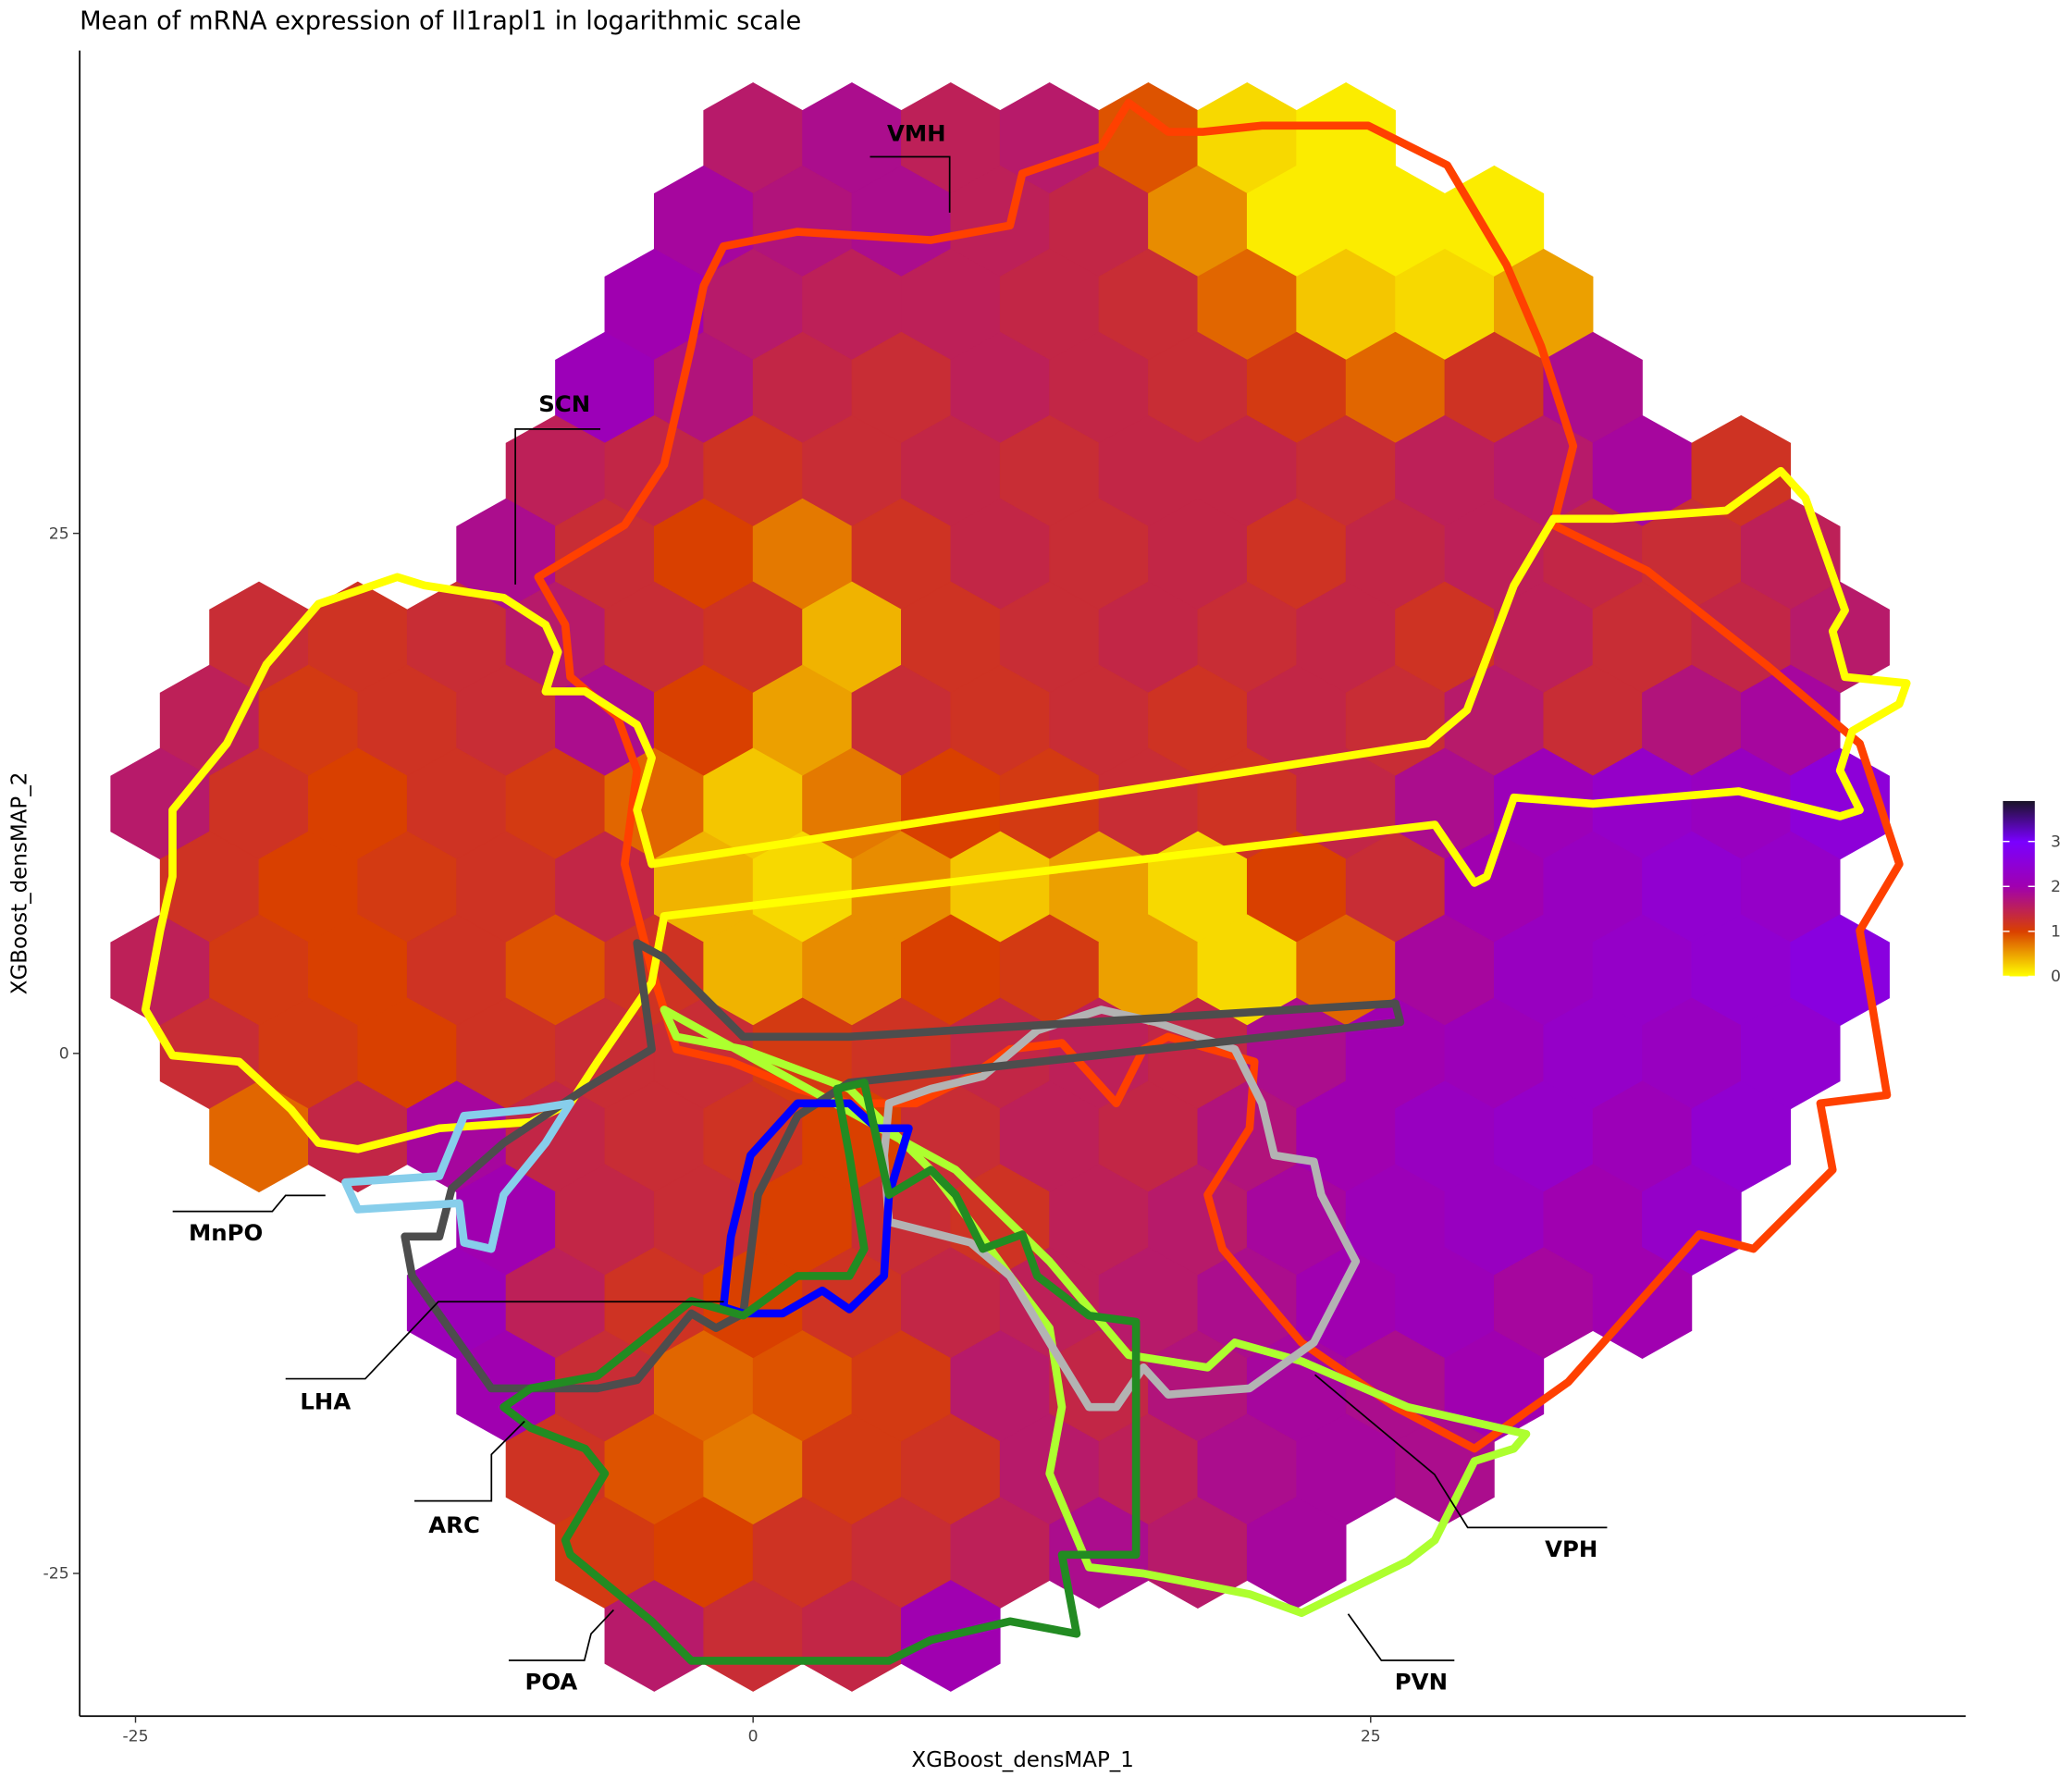 The height and width of the screenshot is (1776, 2072). Describe the element at coordinates (226, 1233) in the screenshot. I see `region-label: MnPO` at that location.